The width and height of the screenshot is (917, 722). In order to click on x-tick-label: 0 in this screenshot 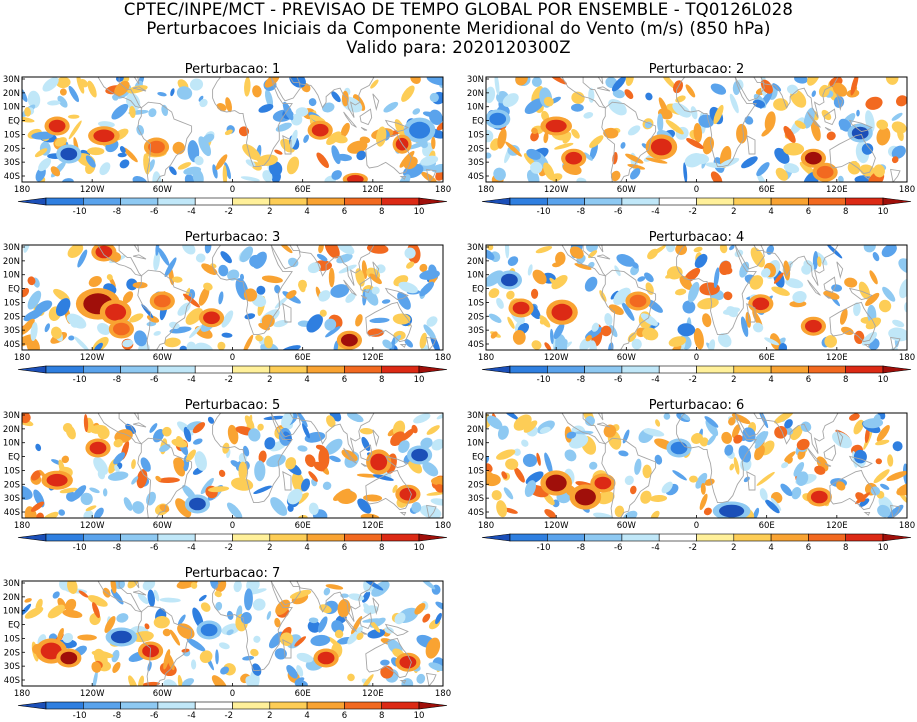, I will do `click(232, 694)`.